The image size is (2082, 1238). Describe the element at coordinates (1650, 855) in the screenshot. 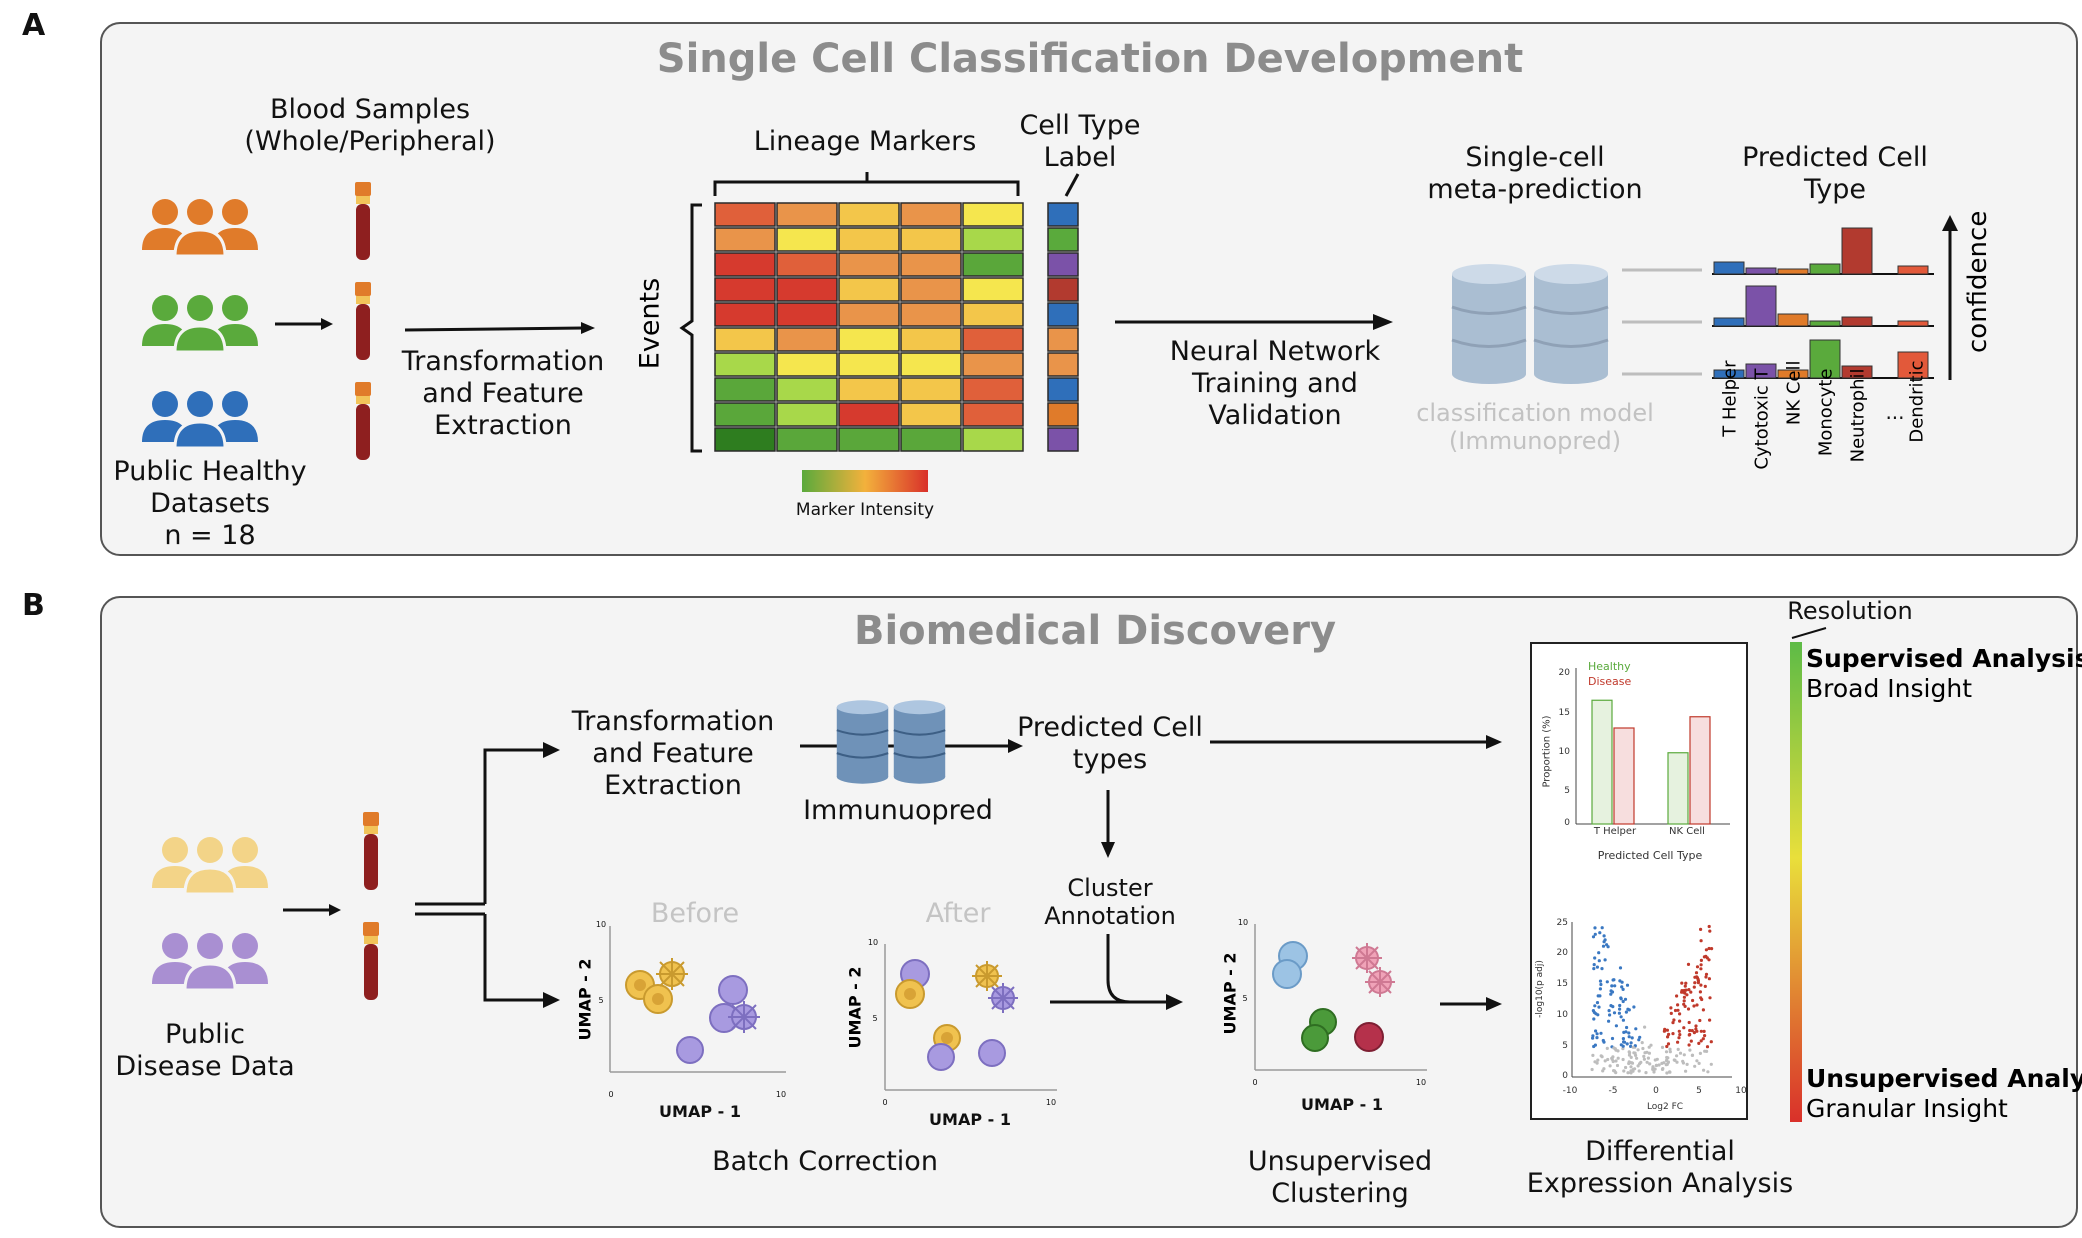

I see `bar-xlabel: Predicted Cell Type` at that location.